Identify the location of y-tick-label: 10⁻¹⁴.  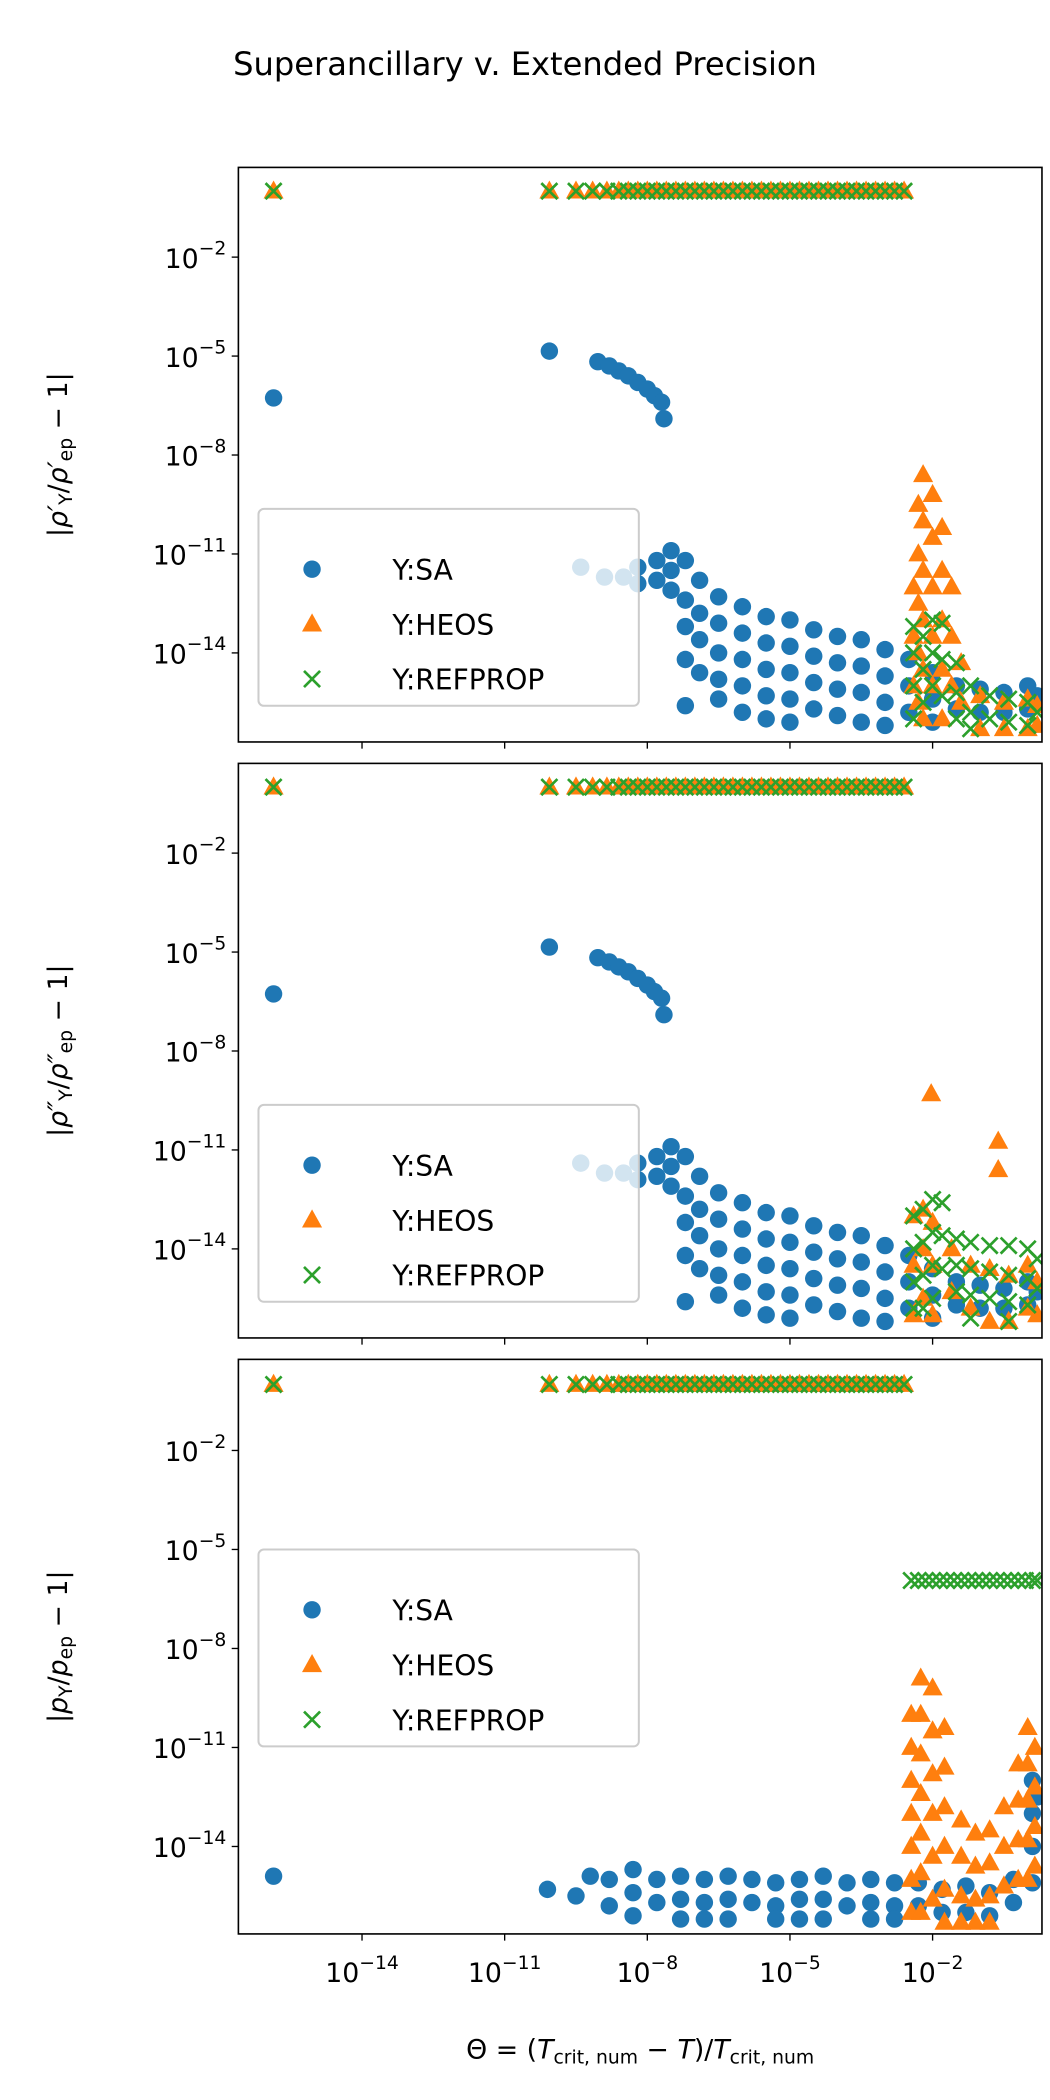
(190, 652).